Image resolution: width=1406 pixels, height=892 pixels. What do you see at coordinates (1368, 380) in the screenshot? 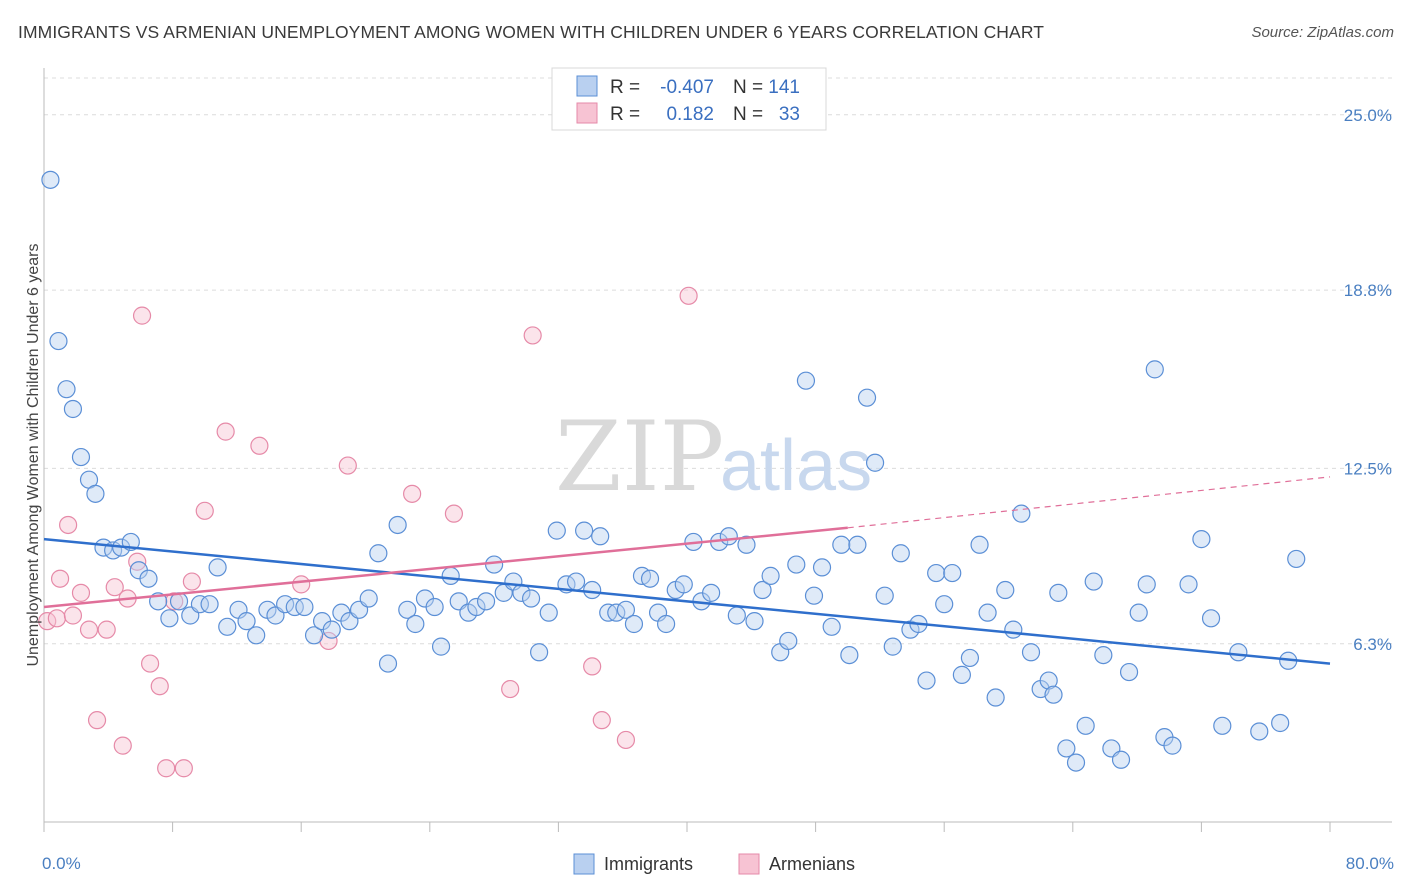
I see `y-tick-labels: 6.3% 12.5% 18.8% 25.0%` at bounding box center [1368, 380].